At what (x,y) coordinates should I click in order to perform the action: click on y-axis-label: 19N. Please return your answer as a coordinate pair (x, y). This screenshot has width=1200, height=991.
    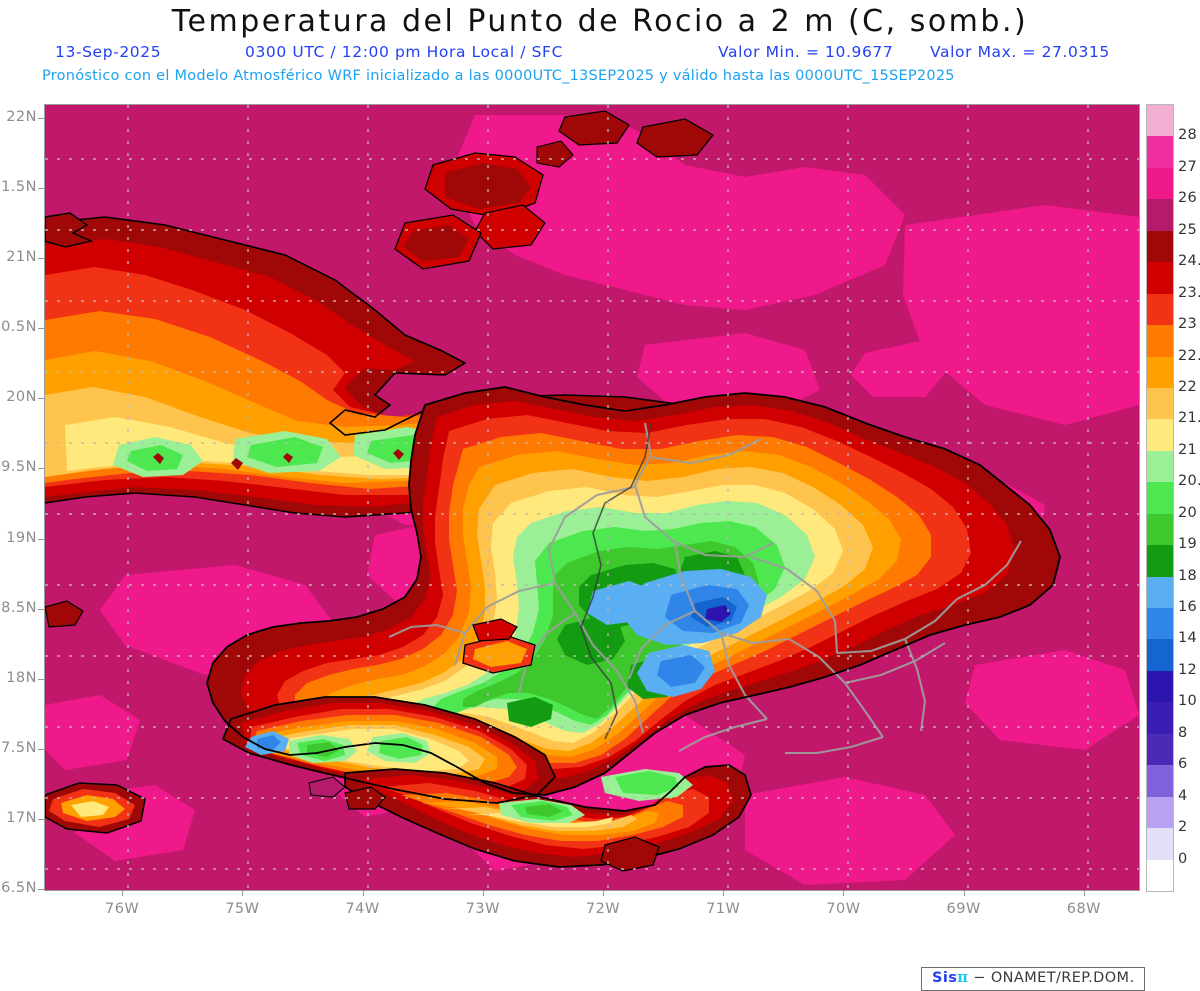
    Looking at the image, I should click on (21, 537).